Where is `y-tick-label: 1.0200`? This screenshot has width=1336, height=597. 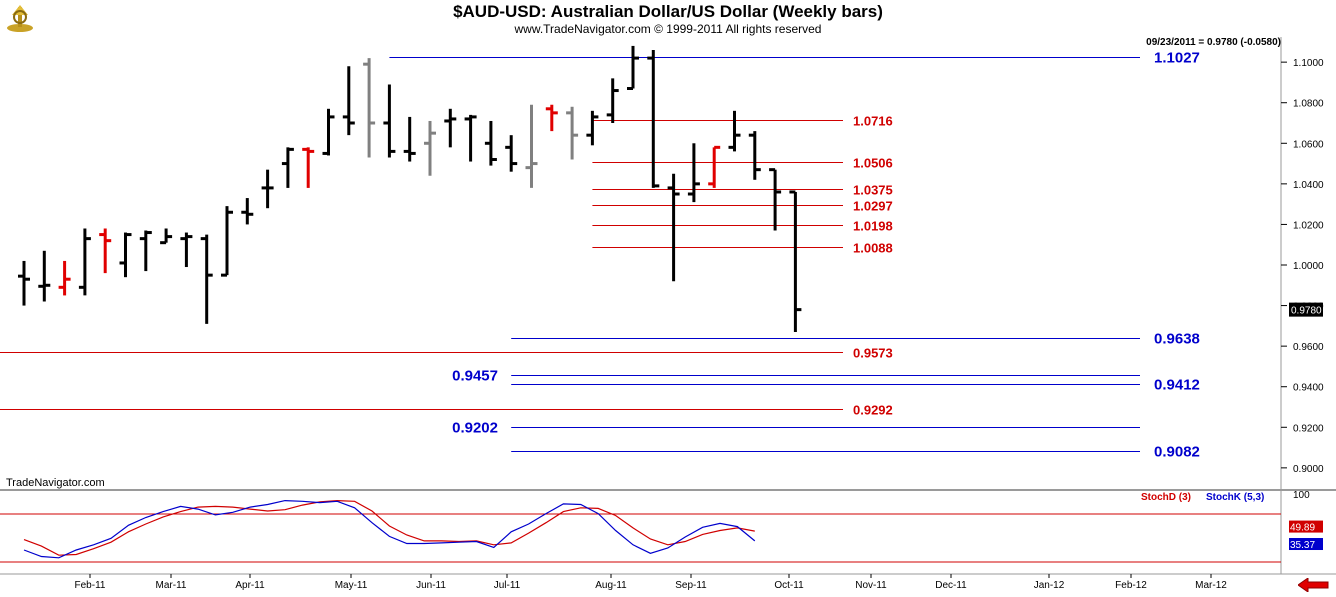 y-tick-label: 1.0200 is located at coordinates (1308, 225).